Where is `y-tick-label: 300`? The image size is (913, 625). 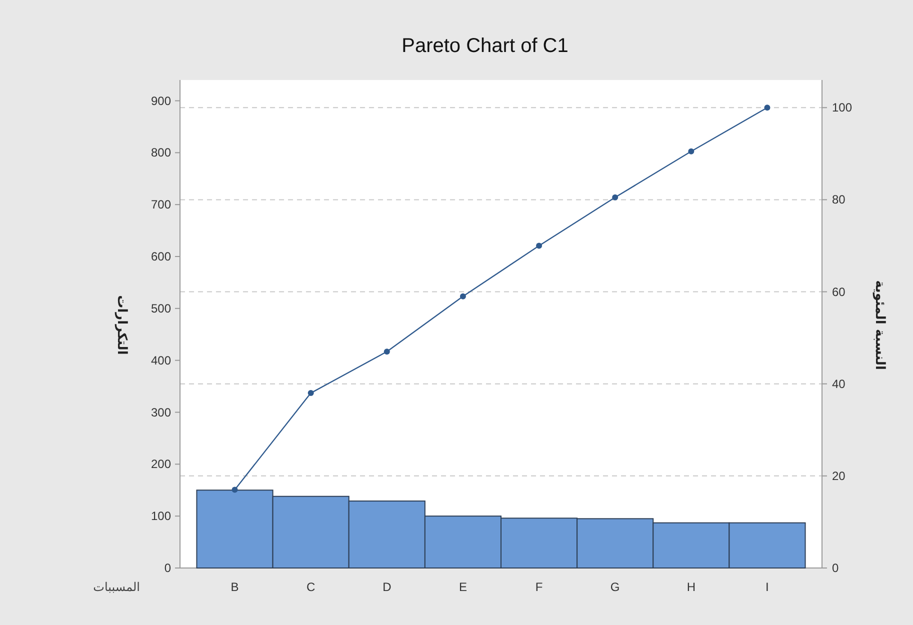
y-tick-label: 300 is located at coordinates (161, 412).